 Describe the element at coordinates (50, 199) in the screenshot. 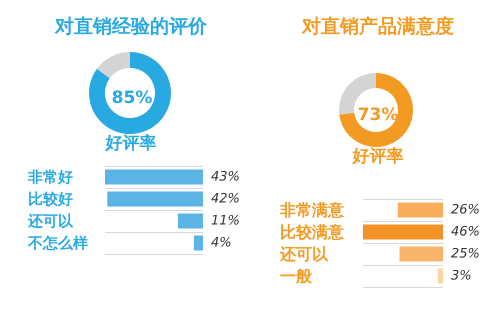

I see `y-tick-label: 比较好` at that location.